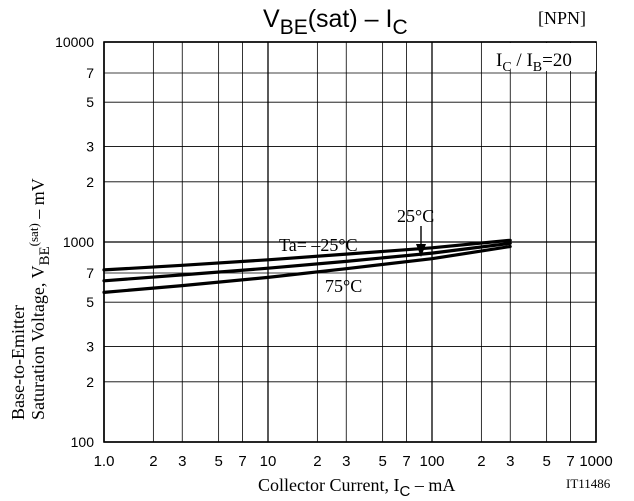  I want to click on series-label-75: 75°C, so click(343, 286).